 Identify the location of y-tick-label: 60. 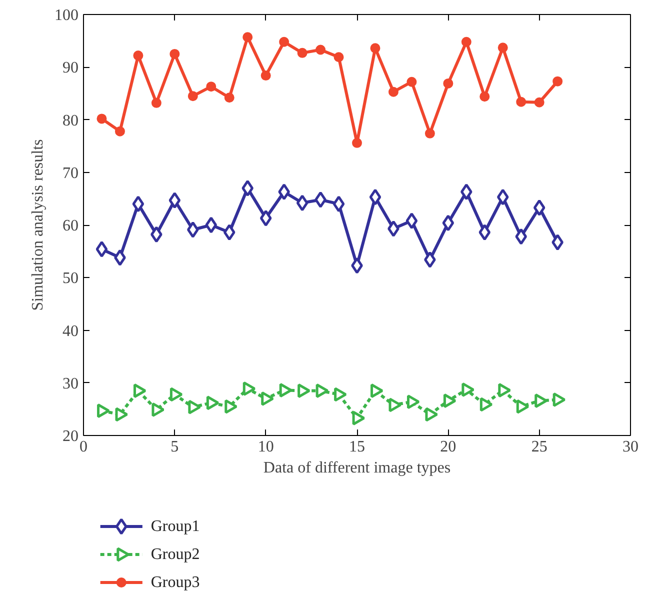
(70, 226).